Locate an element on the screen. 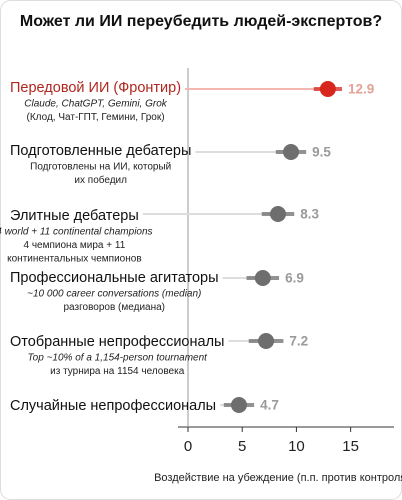  note-en: Top ~10% of a 1,154-person tournament is located at coordinates (117, 358).